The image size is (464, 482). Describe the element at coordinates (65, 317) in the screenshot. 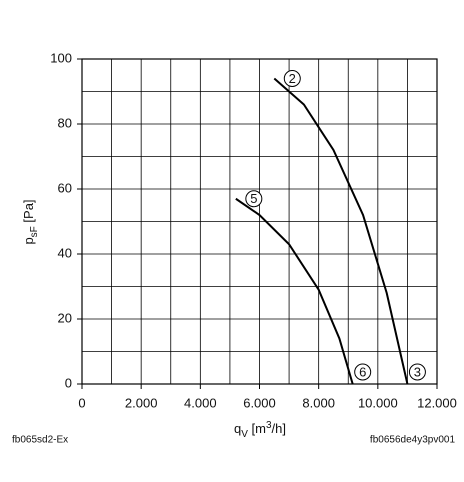

I see `y-tick-label: 20` at that location.